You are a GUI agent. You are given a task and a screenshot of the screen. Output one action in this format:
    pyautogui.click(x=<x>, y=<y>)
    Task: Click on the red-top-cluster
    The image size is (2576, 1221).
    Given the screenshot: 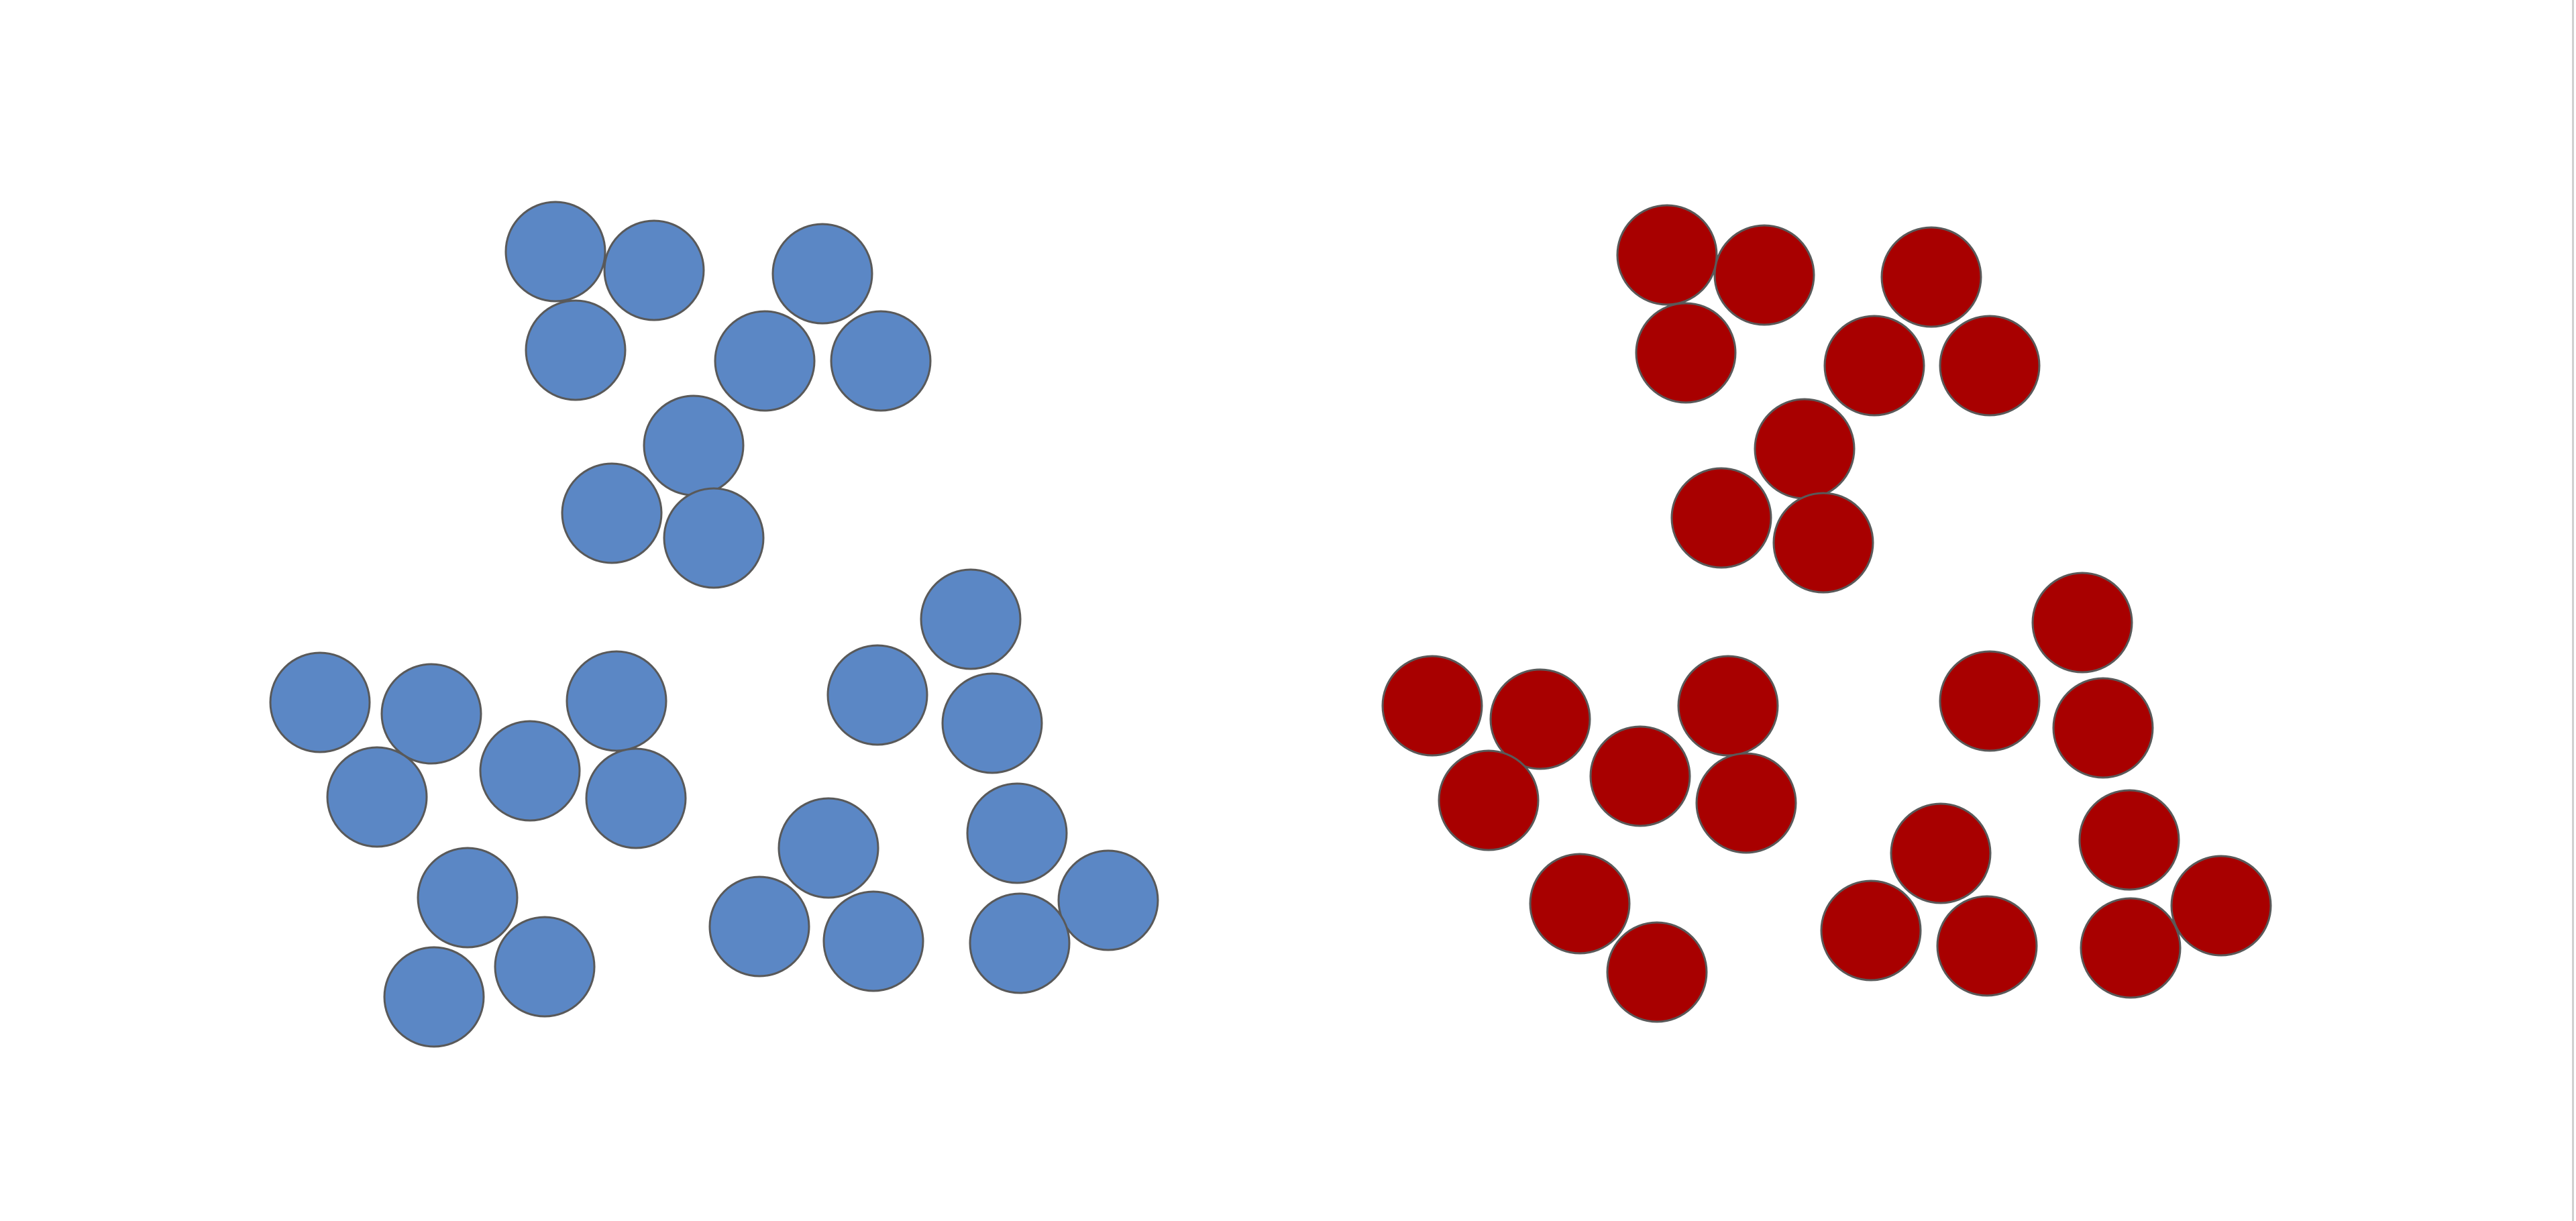 What is the action you would take?
    pyautogui.click(x=1828, y=399)
    